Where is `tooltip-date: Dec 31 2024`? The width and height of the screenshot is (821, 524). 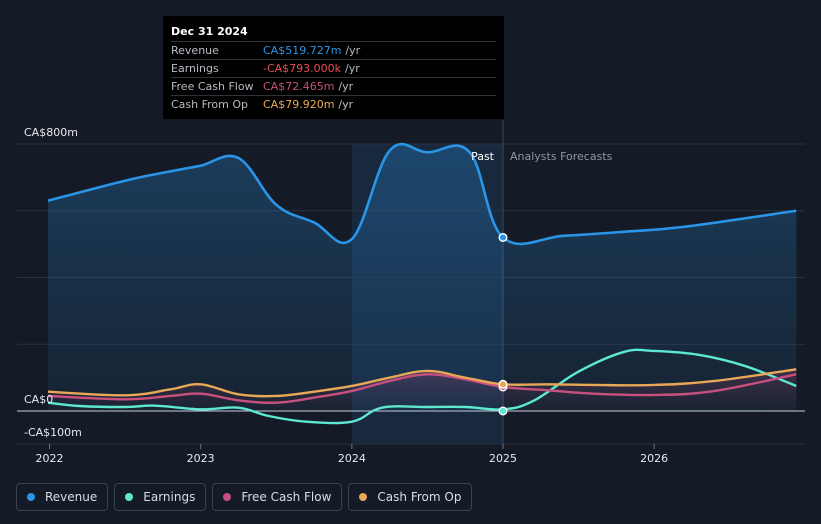
tooltip-date: Dec 31 2024 is located at coordinates (209, 31).